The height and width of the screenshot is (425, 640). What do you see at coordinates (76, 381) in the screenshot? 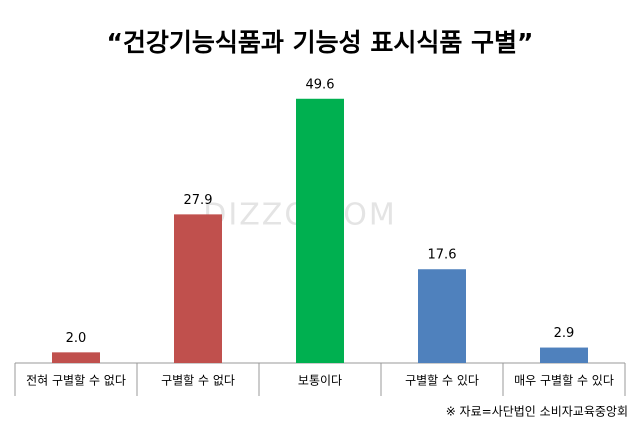
I see `x-tick-label: 전혀 구별할 수 없다` at bounding box center [76, 381].